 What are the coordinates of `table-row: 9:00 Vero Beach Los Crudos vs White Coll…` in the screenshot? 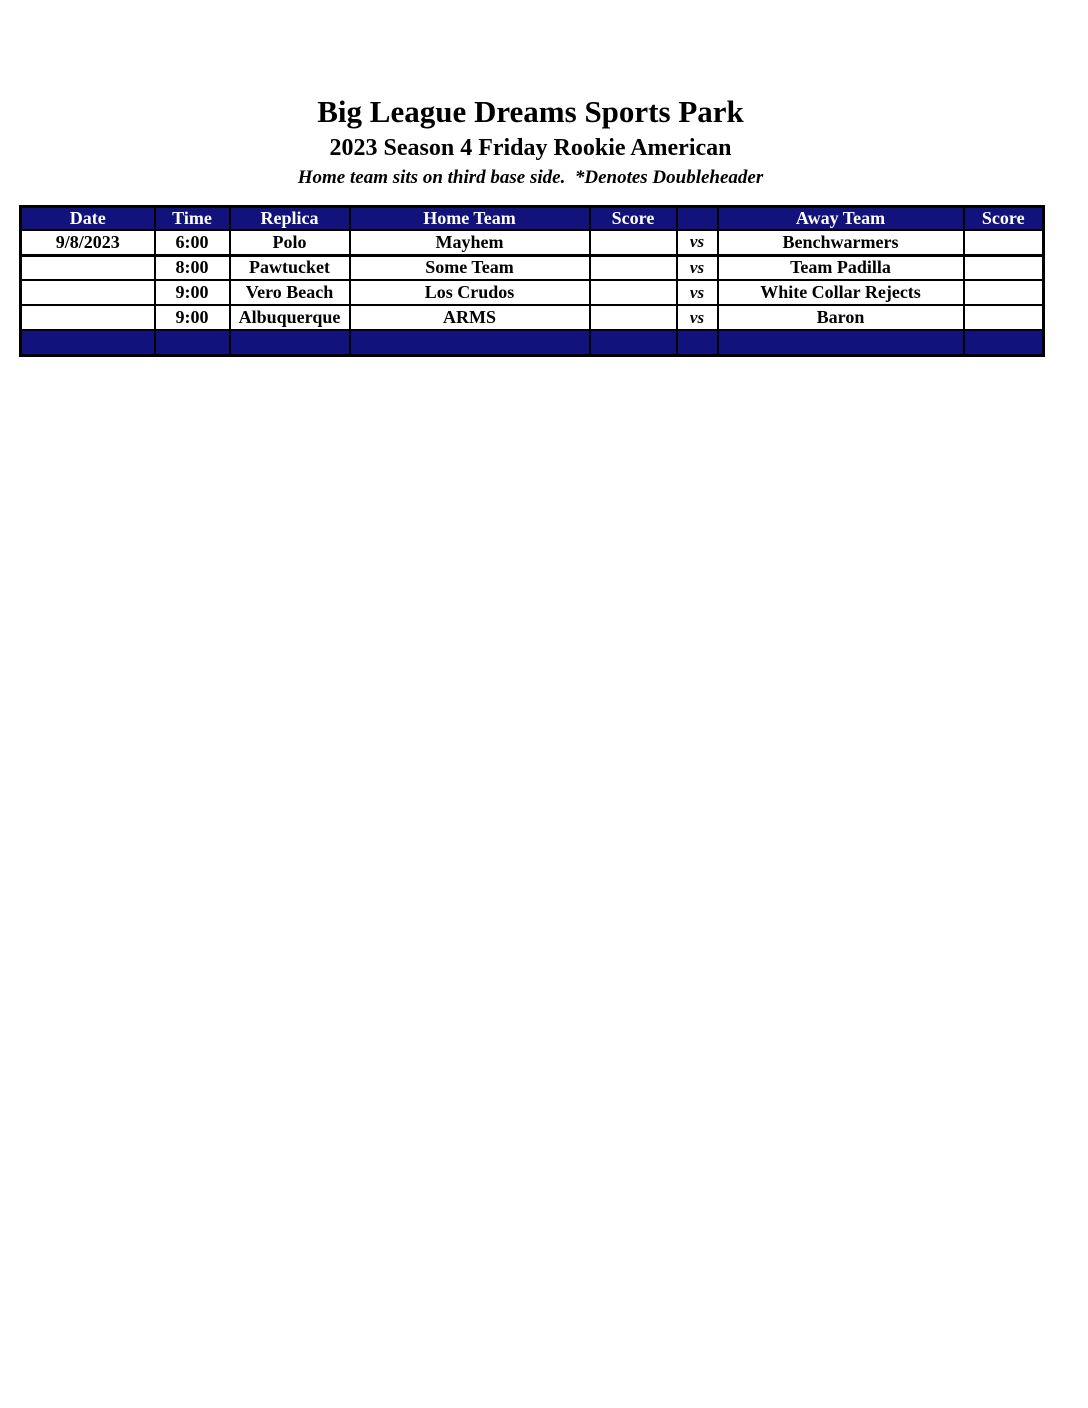 It's located at (532, 292).